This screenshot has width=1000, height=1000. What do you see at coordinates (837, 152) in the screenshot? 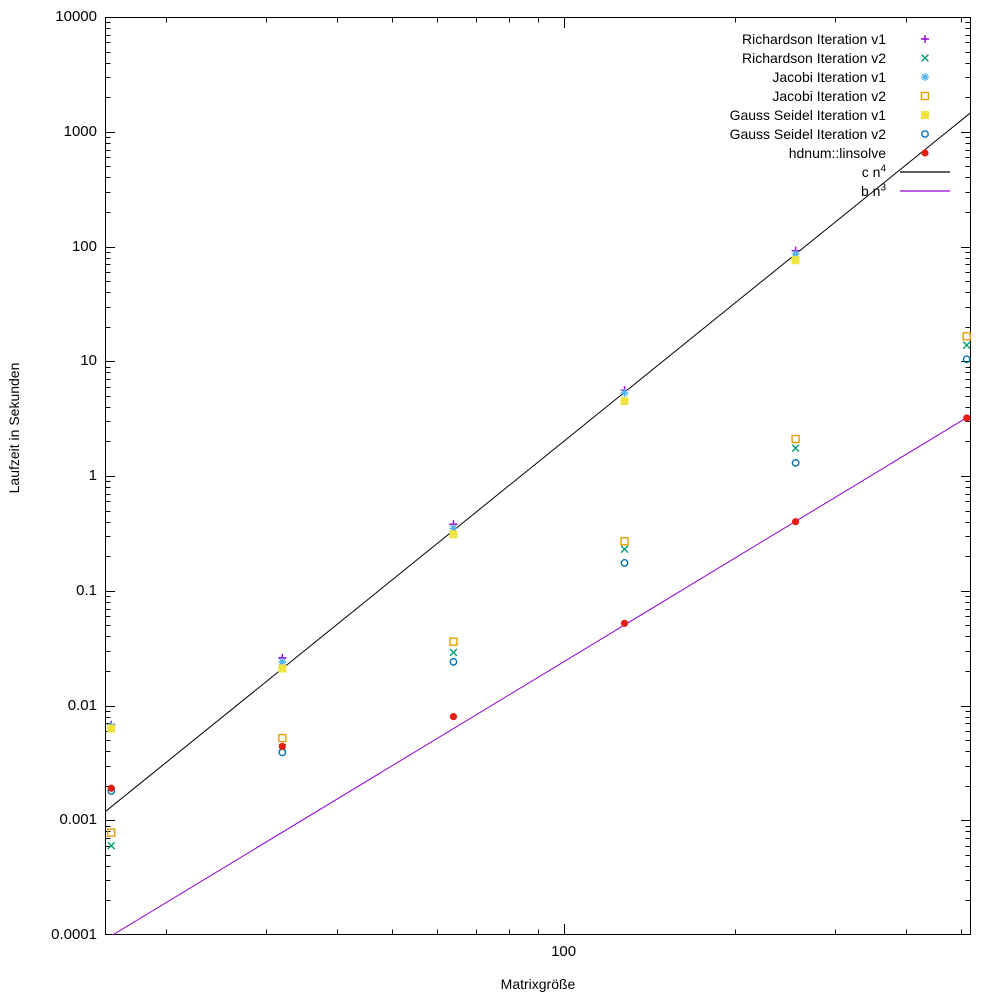
I see `legend-label: hdnum::linsolve` at bounding box center [837, 152].